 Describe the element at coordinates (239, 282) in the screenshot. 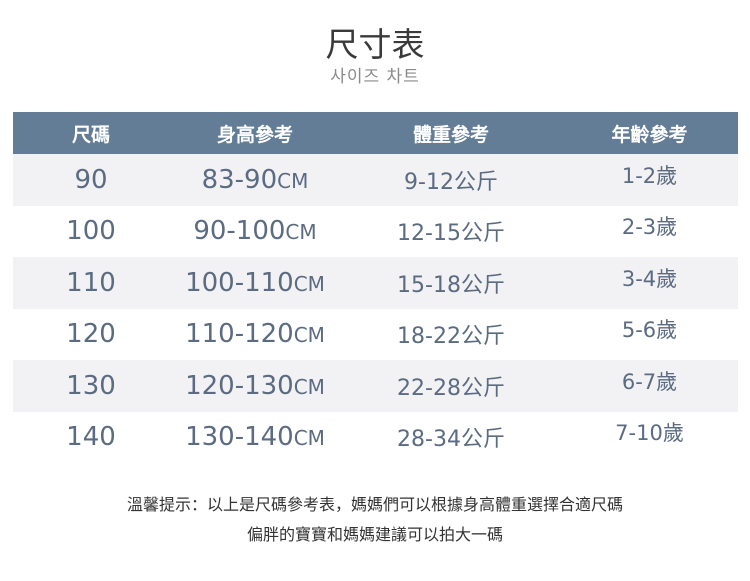

I see `height-range: 100-110` at that location.